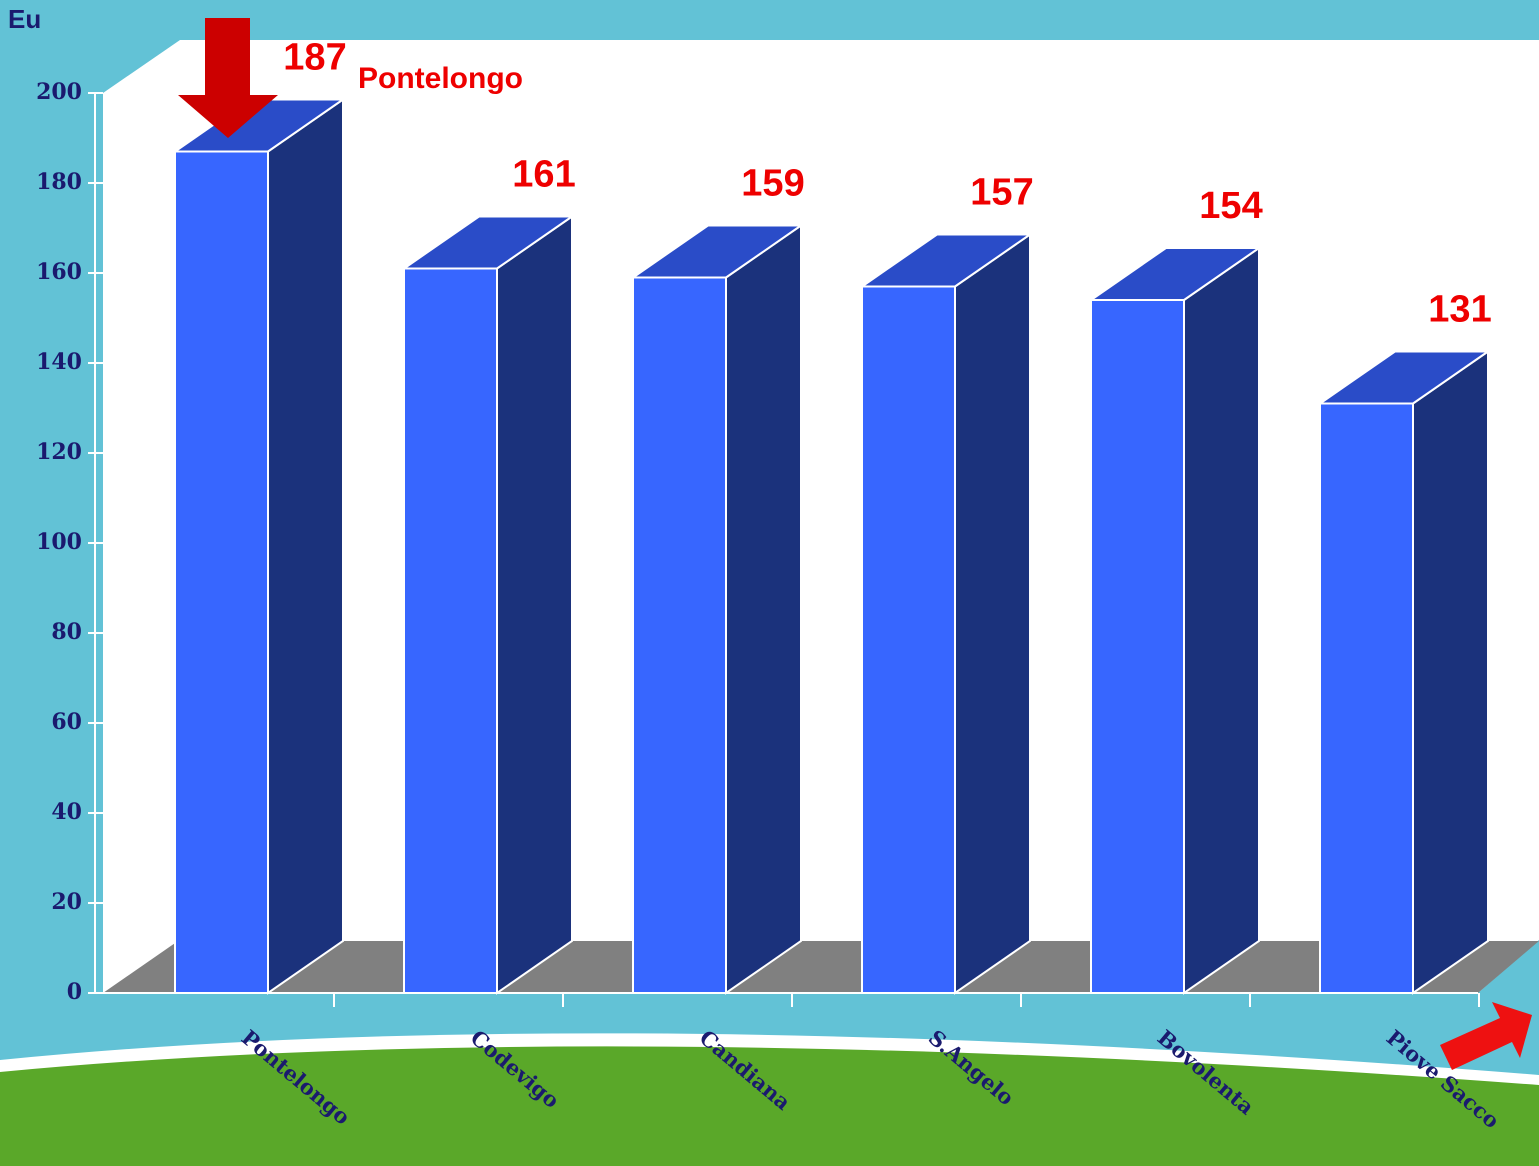 The width and height of the screenshot is (1539, 1166). I want to click on next-arrow, so click(1486, 1036).